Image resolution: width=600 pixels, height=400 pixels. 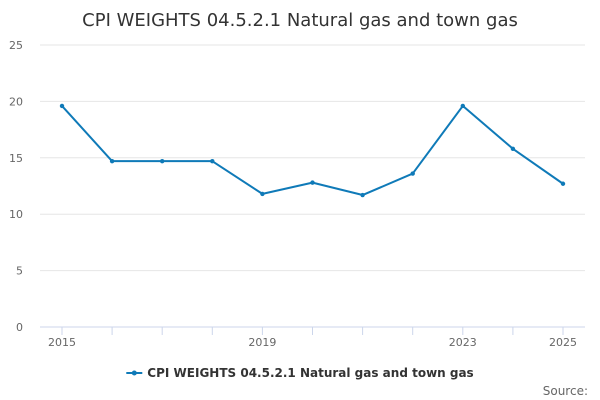 What do you see at coordinates (565, 391) in the screenshot?
I see `source-label: Source:` at bounding box center [565, 391].